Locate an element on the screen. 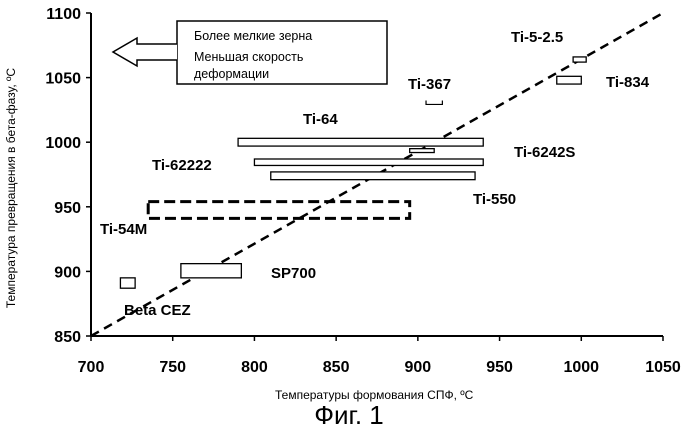 This screenshot has width=699, height=436. x-tick-label: 900 is located at coordinates (418, 367).